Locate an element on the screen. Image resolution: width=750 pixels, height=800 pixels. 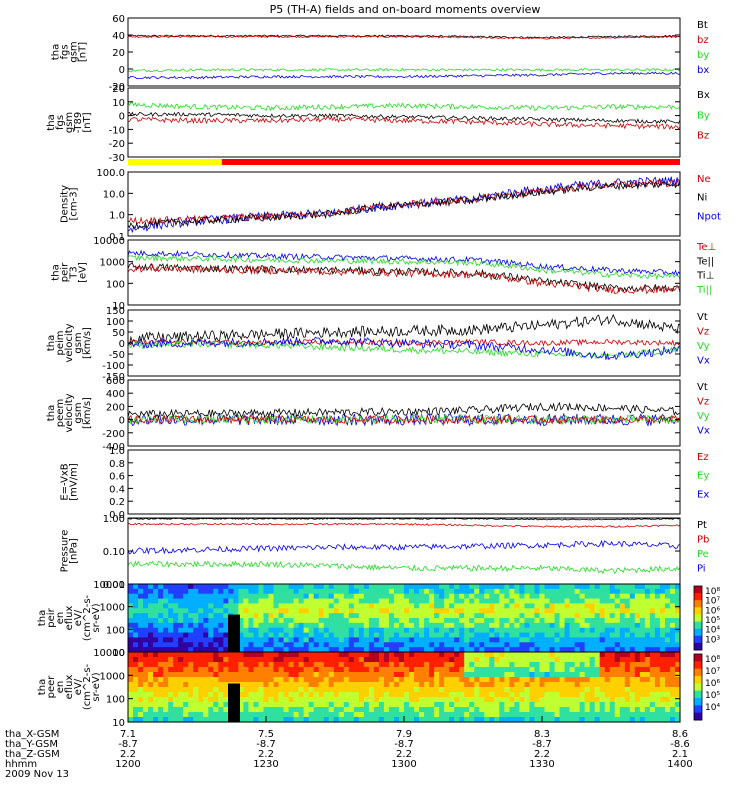
y-axis-label-line: peir is located at coordinates (65, 272).